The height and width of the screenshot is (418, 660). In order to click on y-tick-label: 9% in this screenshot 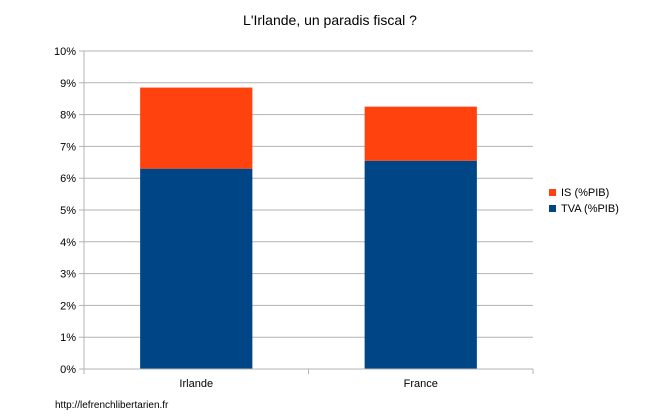, I will do `click(68, 84)`.